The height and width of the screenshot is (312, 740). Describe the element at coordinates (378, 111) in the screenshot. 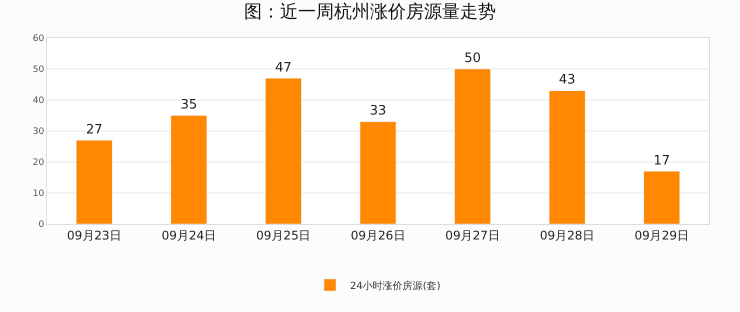

I see `data-label: 33` at that location.